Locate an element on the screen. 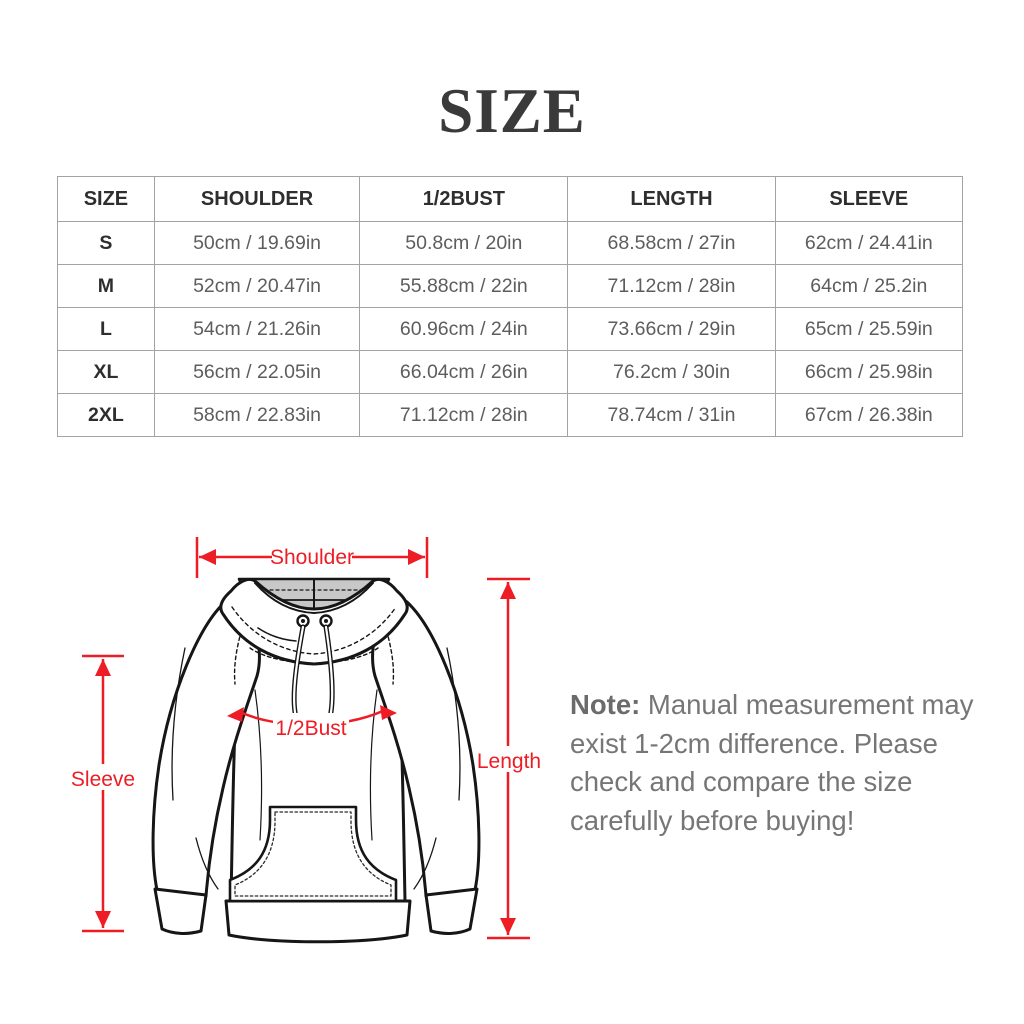  length-measure-arrow: Length is located at coordinates (509, 758).